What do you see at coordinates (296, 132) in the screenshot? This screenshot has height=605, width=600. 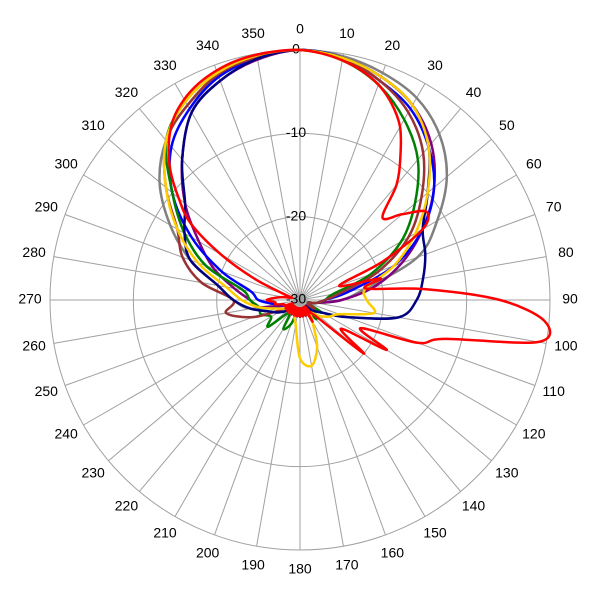 I see `radial-tick-label: -10` at bounding box center [296, 132].